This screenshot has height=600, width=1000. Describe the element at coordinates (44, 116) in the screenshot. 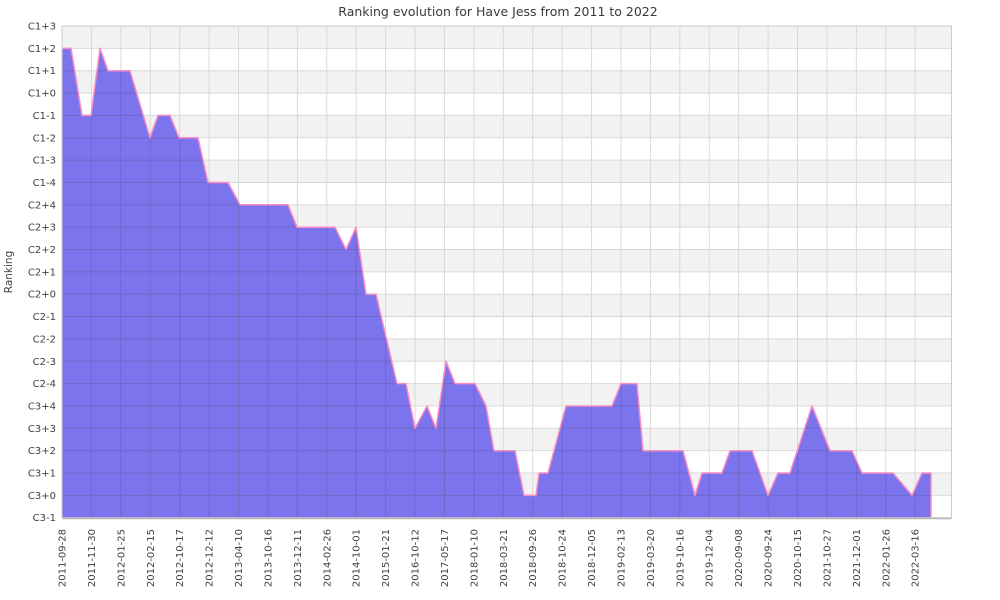

I see `y-tick-label: C1-1` at that location.